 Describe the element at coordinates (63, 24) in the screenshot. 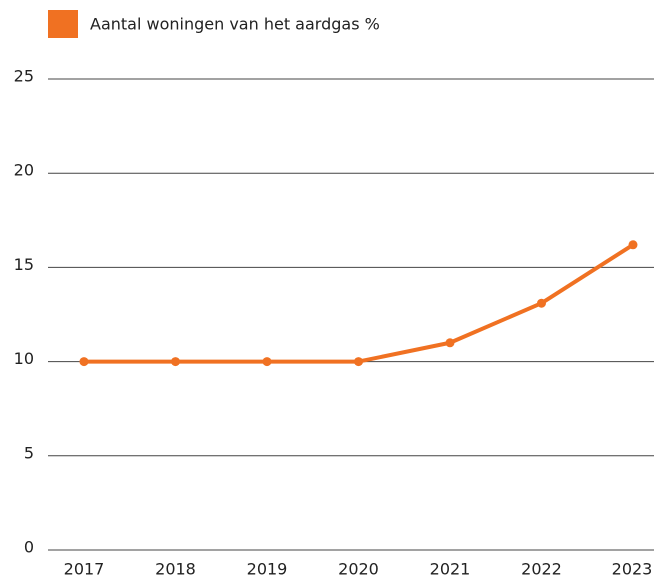

I see `legend-swatch` at that location.